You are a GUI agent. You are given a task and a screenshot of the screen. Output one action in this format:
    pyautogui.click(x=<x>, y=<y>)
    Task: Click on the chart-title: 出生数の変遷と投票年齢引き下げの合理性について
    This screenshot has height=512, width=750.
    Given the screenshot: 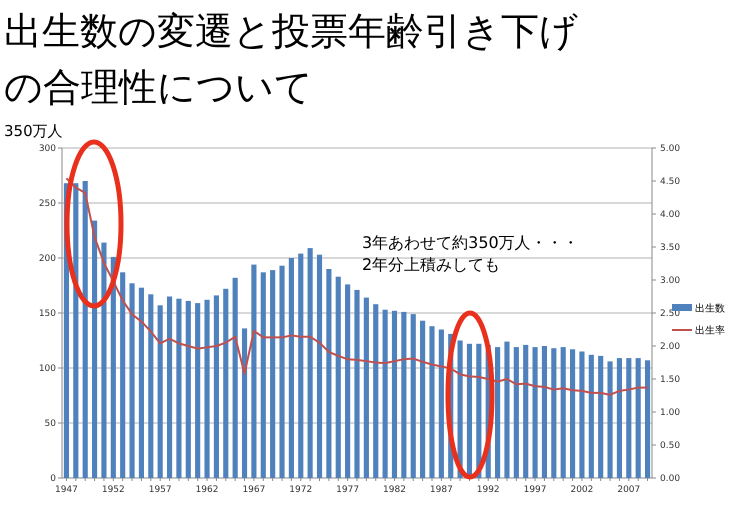 What is the action you would take?
    pyautogui.click(x=291, y=59)
    